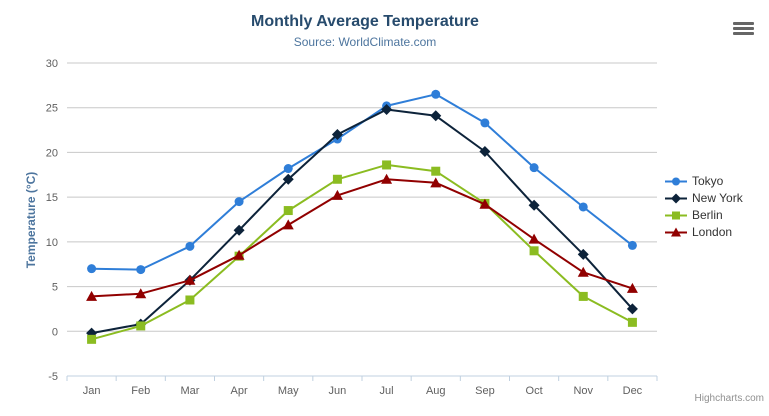 The height and width of the screenshot is (416, 769). Describe the element at coordinates (633, 391) in the screenshot. I see `x-axis-label: Dec` at that location.